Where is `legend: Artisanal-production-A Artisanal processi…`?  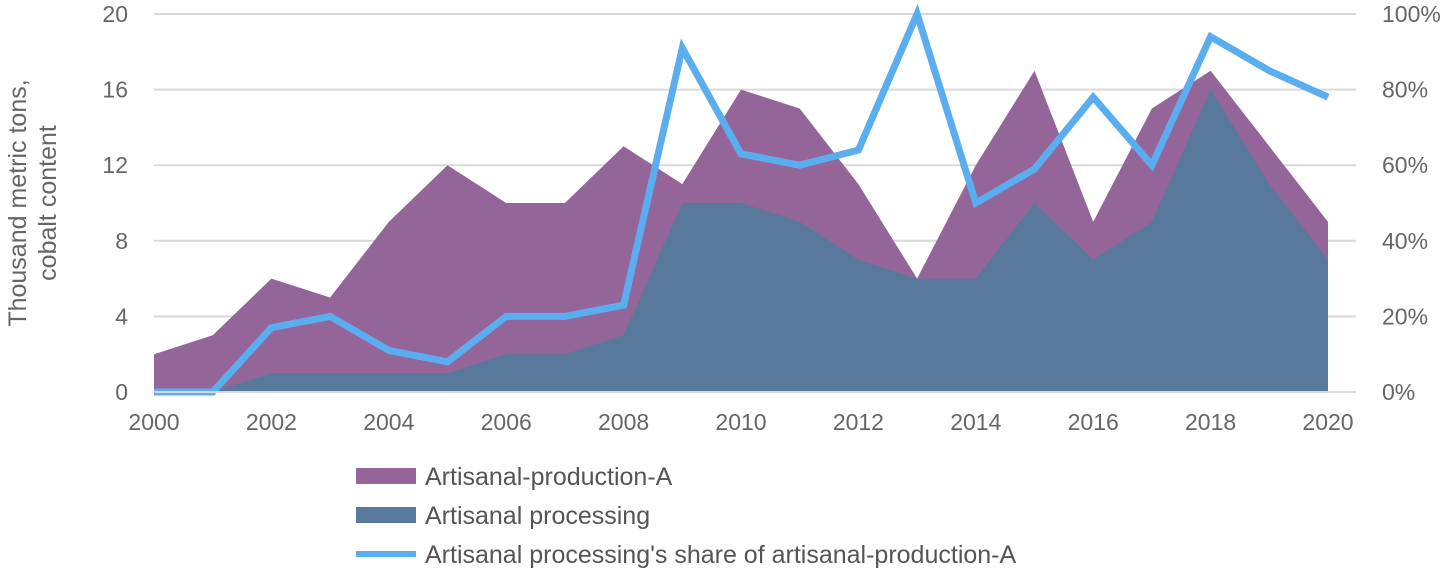 legend: Artisanal-production-A Artisanal processi… is located at coordinates (686, 515).